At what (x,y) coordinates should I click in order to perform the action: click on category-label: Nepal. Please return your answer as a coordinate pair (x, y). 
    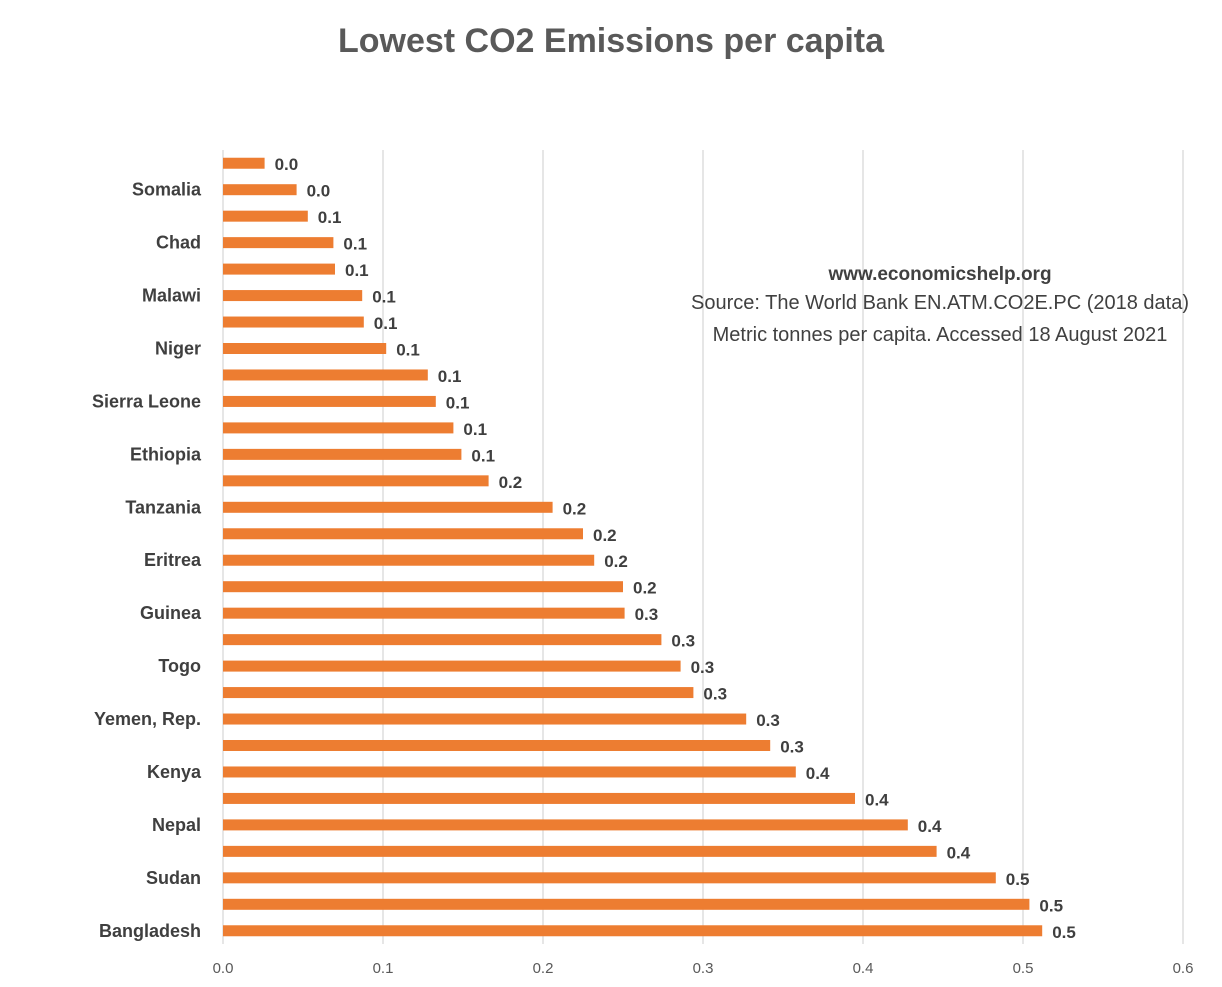
    Looking at the image, I should click on (176, 825).